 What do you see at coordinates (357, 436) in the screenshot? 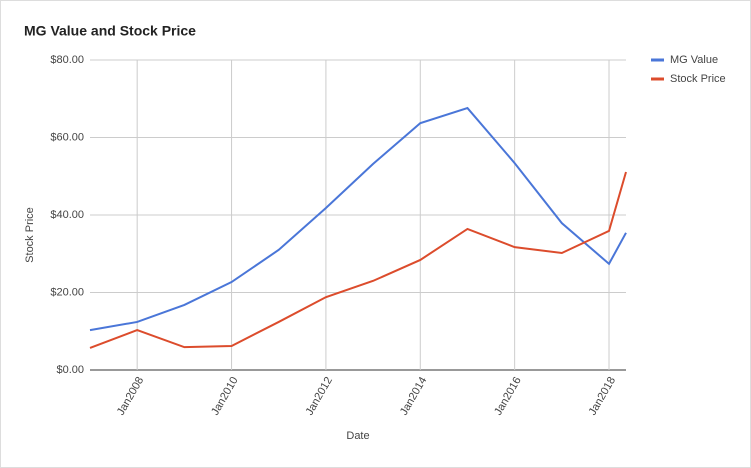
I see `x-axis-title: Date` at bounding box center [357, 436].